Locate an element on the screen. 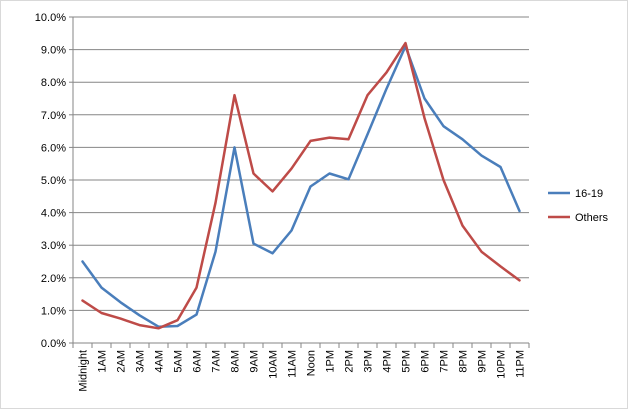 The width and height of the screenshot is (628, 410). x-tick-label: 11AM is located at coordinates (293, 364).